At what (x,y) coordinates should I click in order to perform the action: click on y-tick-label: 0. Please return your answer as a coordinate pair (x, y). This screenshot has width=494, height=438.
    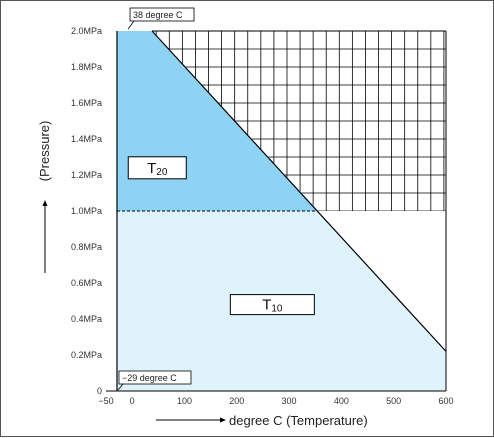
    Looking at the image, I should click on (99, 391).